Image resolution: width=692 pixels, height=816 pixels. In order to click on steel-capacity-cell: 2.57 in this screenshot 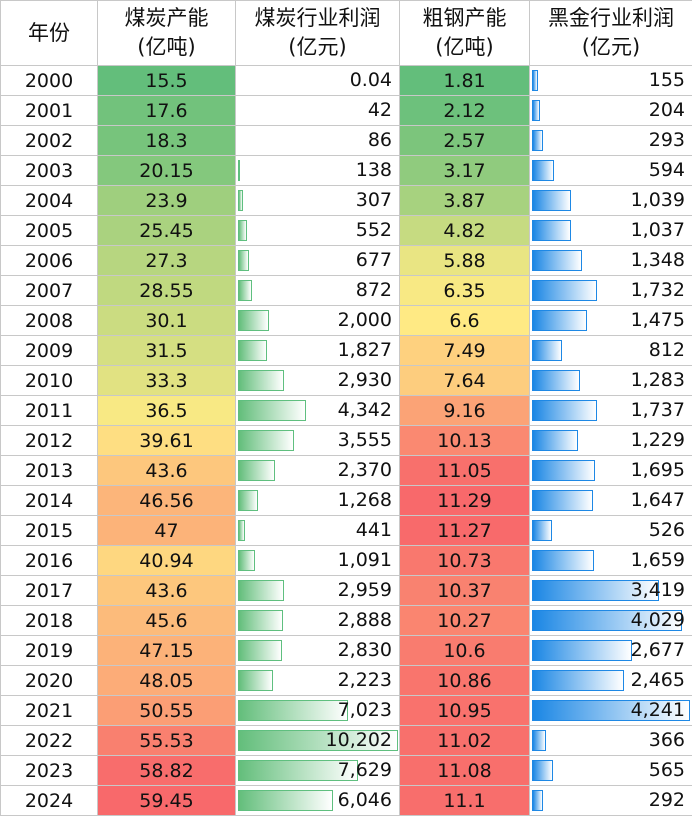, I will do `click(464, 140)`.